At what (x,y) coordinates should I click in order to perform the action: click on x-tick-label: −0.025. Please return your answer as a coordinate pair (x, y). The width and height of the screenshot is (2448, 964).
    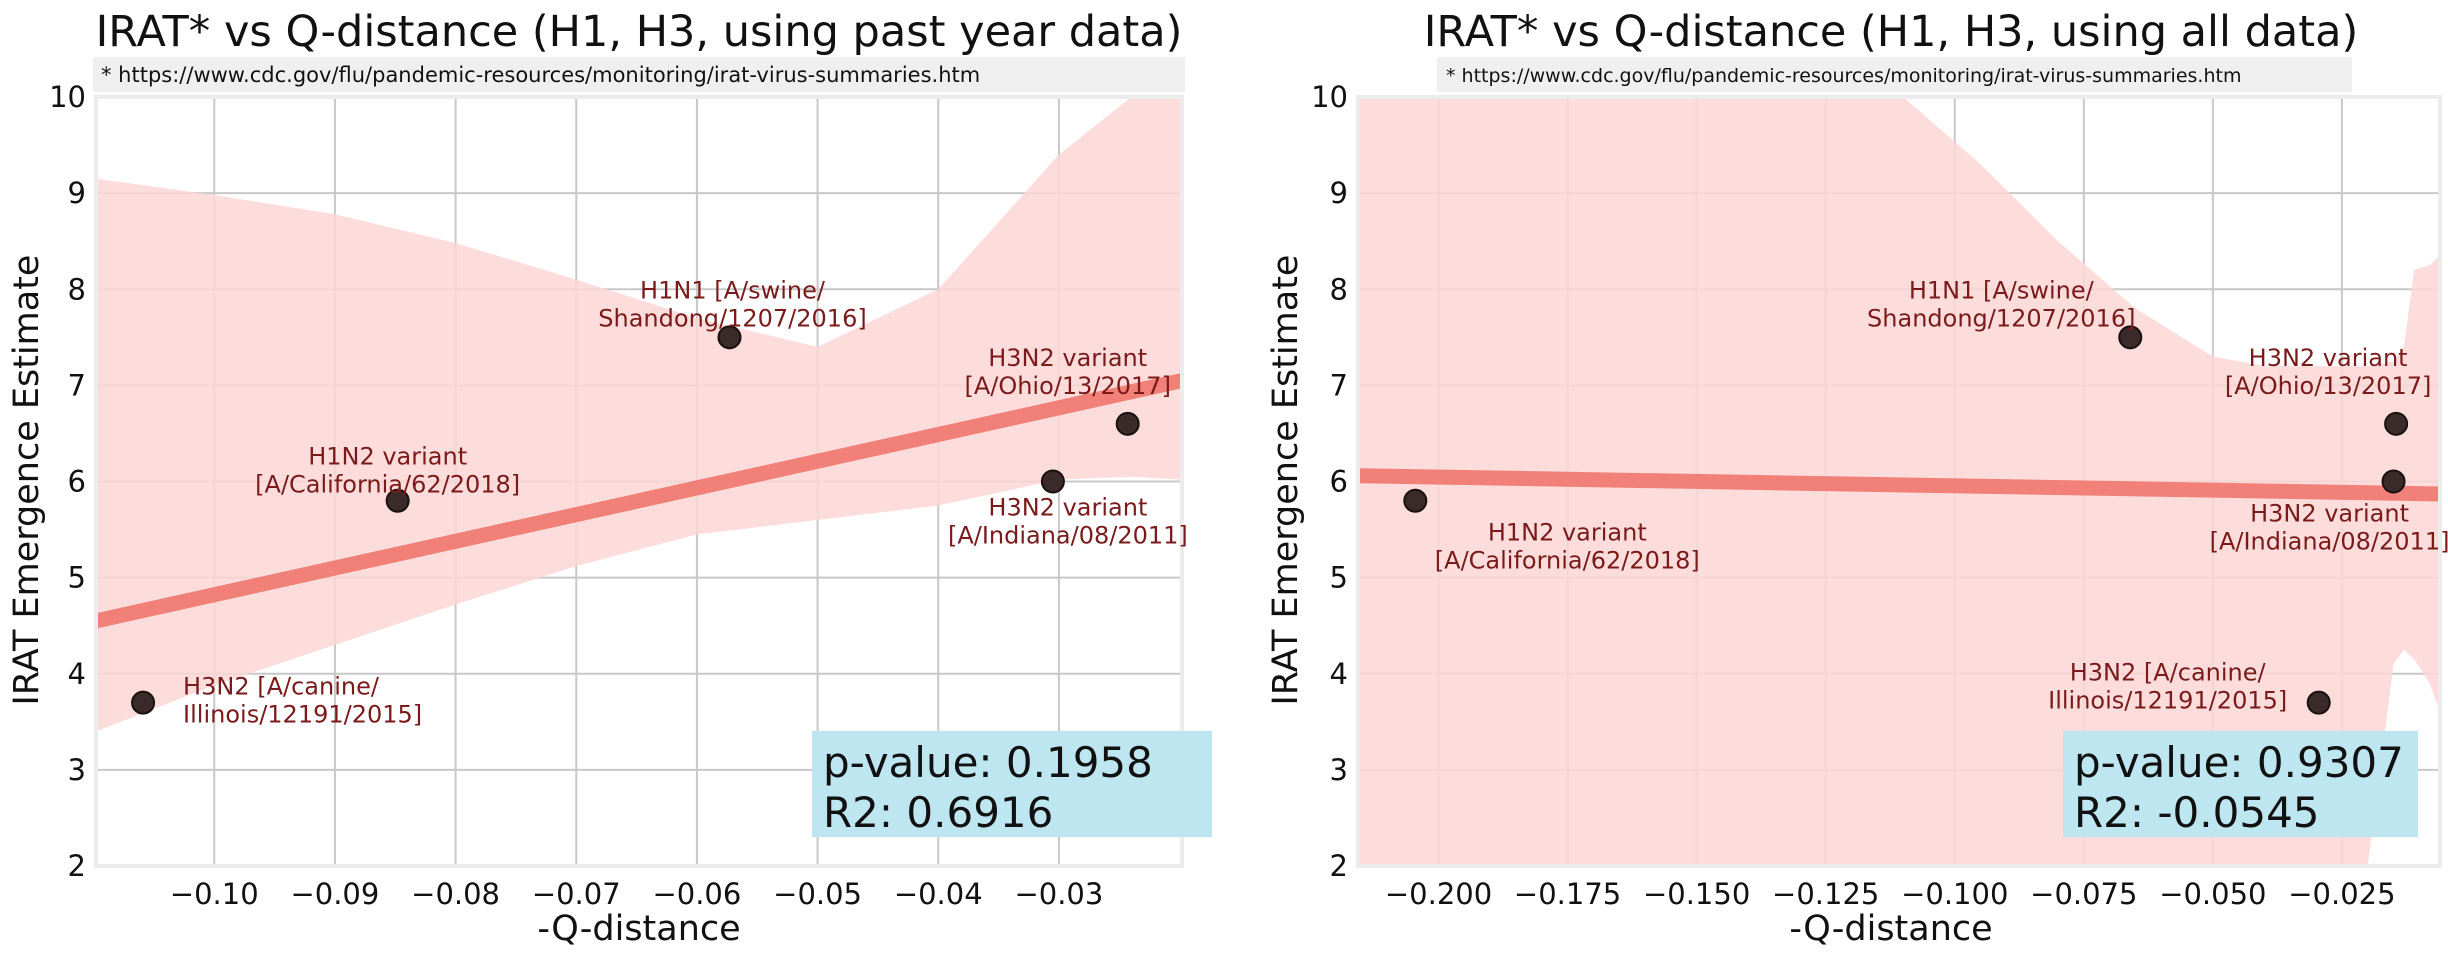
    Looking at the image, I should click on (2341, 894).